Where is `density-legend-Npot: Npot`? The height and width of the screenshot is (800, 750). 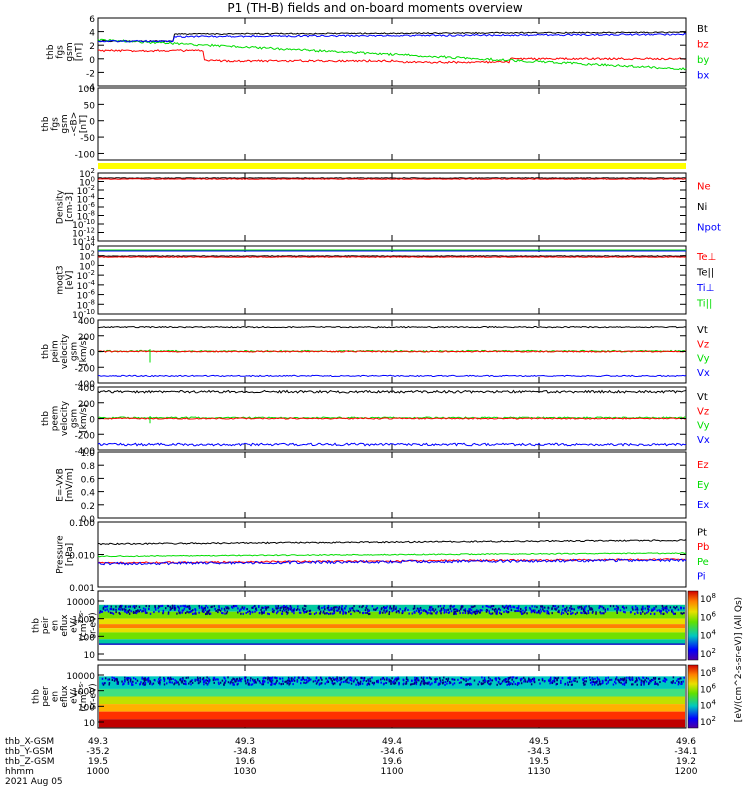 density-legend-Npot: Npot is located at coordinates (709, 228).